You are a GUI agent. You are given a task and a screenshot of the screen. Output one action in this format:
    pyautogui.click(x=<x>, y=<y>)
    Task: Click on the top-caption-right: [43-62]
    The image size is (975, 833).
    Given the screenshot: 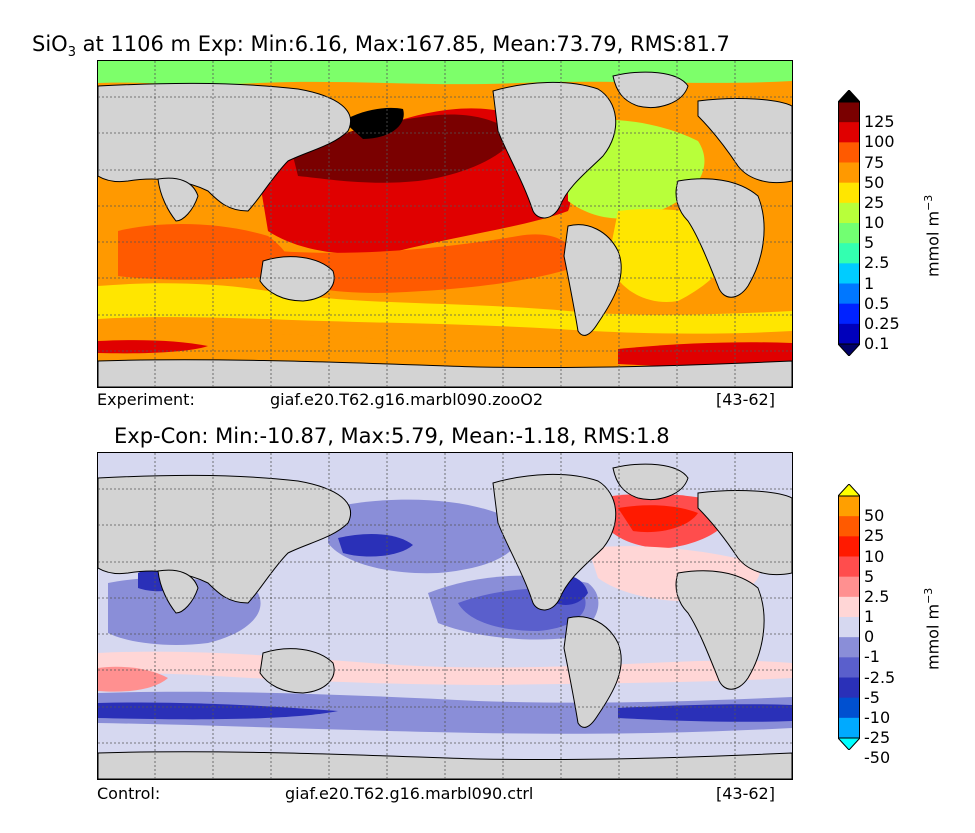 What is the action you would take?
    pyautogui.click(x=745, y=399)
    